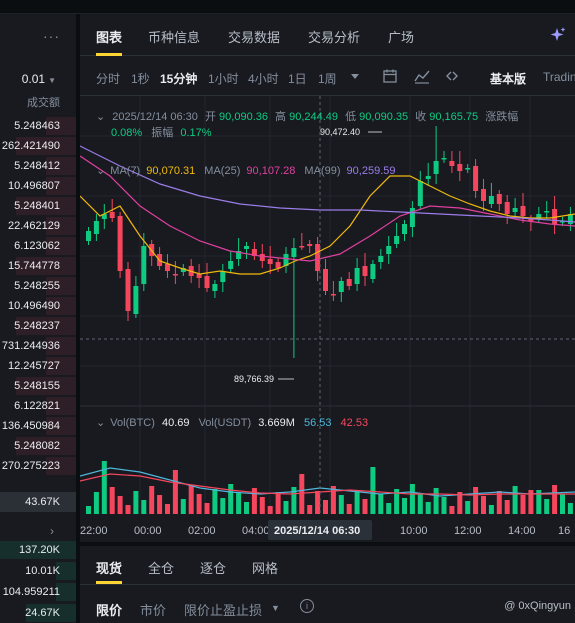 The width and height of the screenshot is (575, 623). Describe the element at coordinates (287, 7) in the screenshot. I see `top-strip` at that location.